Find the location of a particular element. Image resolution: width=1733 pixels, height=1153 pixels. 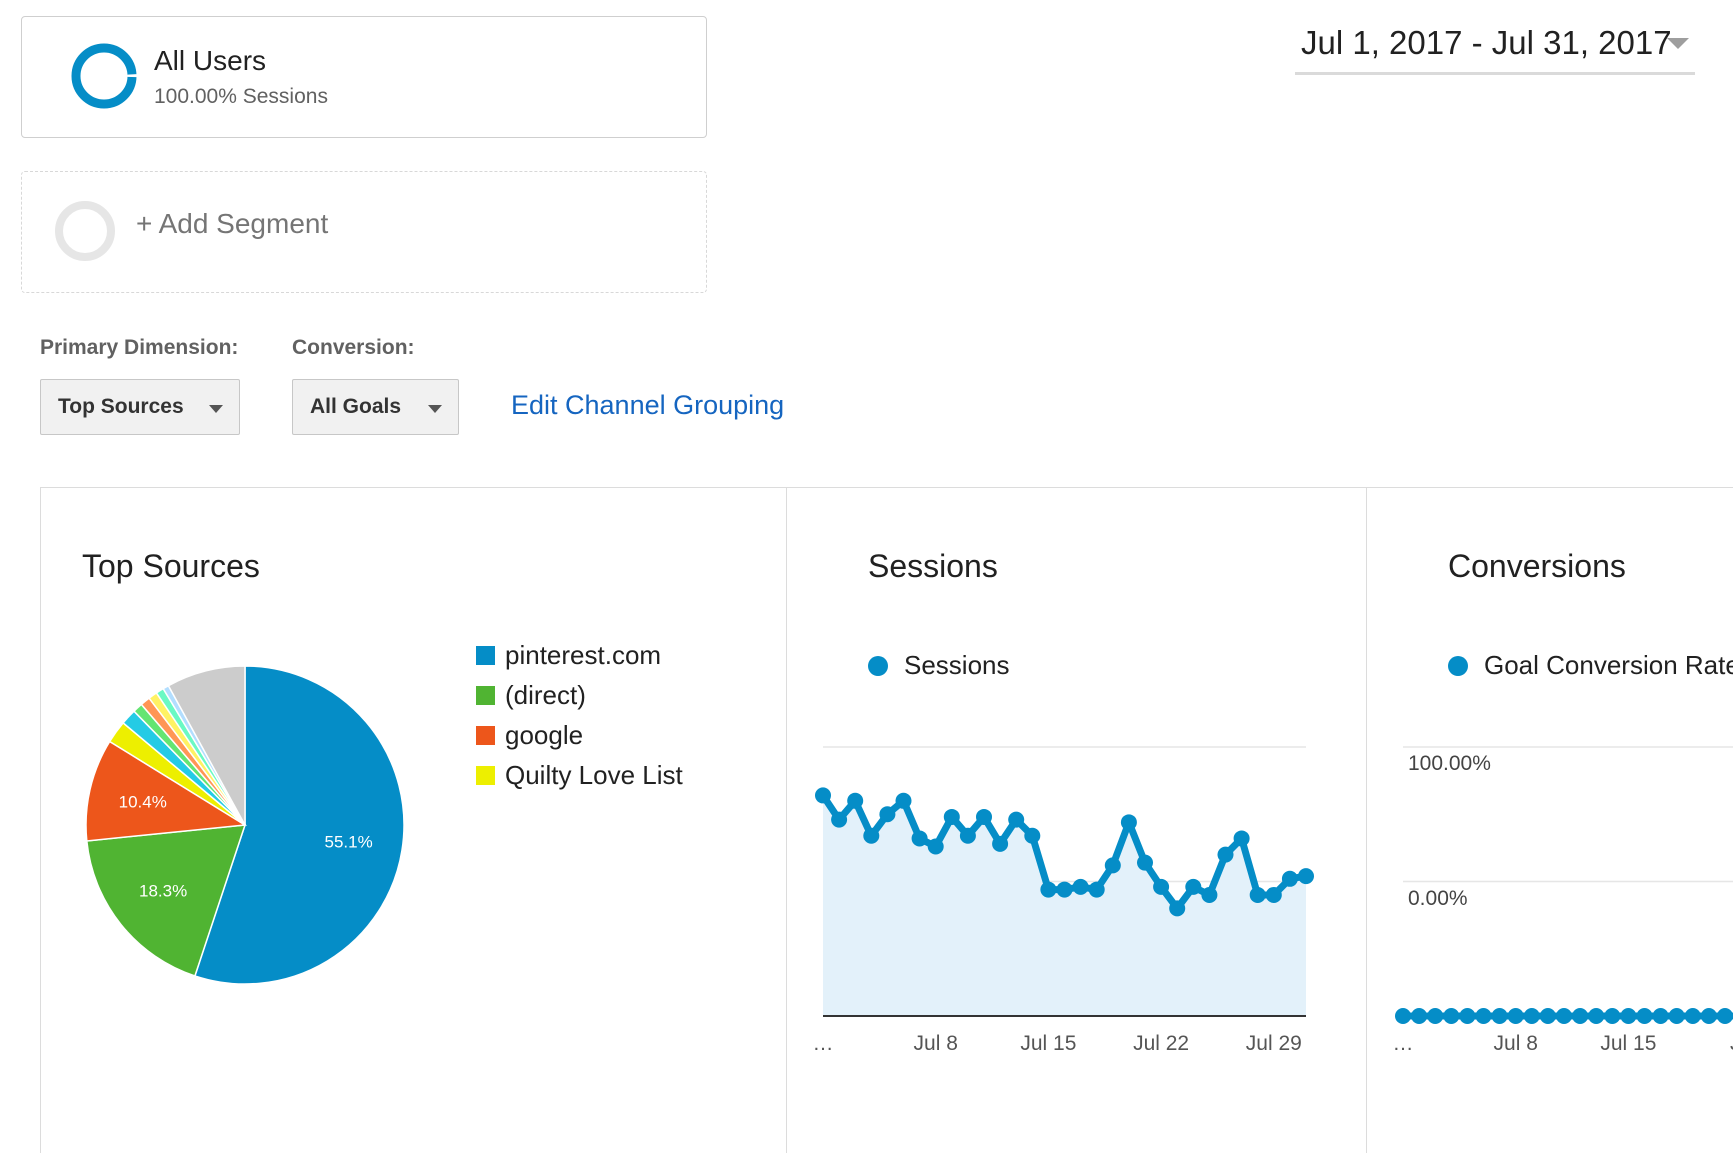

empty-segment-donut-icon is located at coordinates (85, 231).